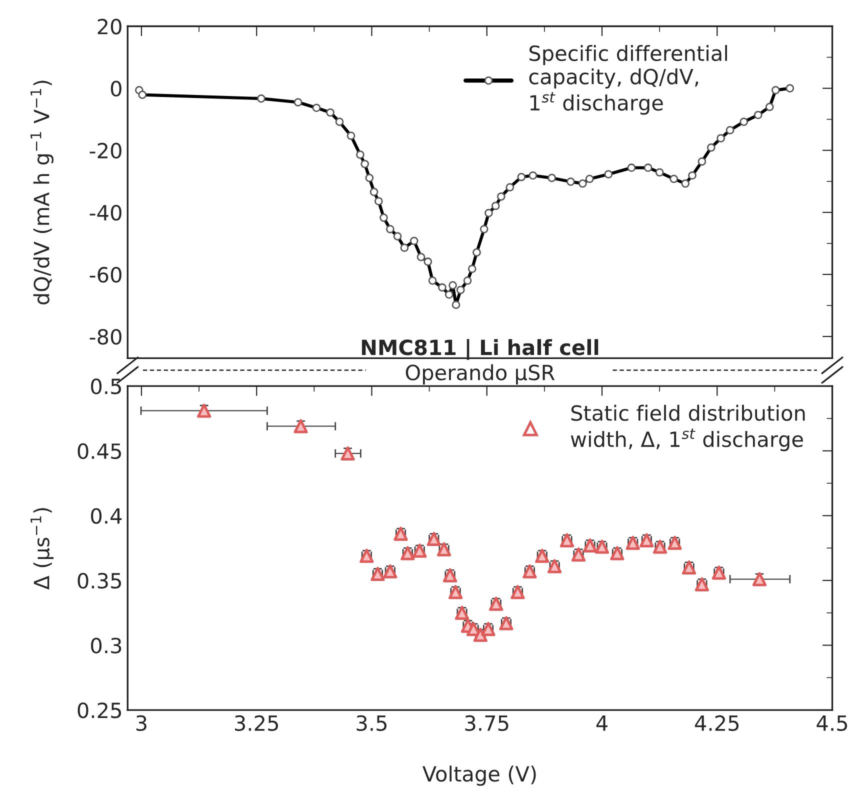  Describe the element at coordinates (479, 776) in the screenshot. I see `x-axis-title: Voltage (V)` at that location.